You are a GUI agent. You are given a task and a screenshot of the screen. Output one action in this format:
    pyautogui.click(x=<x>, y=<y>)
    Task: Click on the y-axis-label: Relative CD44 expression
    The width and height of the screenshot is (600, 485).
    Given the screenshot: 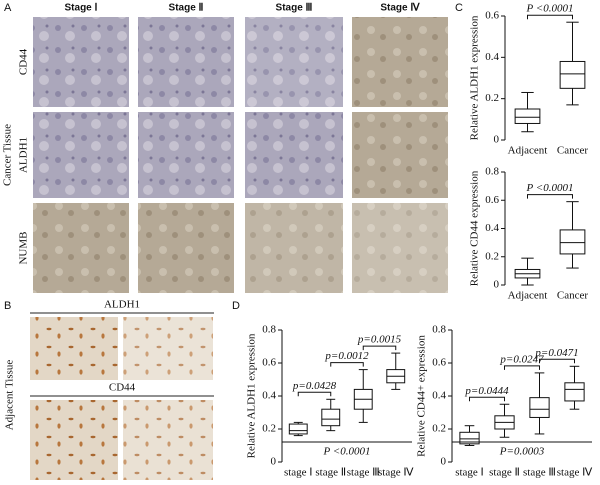 What is the action you would take?
    pyautogui.click(x=475, y=228)
    